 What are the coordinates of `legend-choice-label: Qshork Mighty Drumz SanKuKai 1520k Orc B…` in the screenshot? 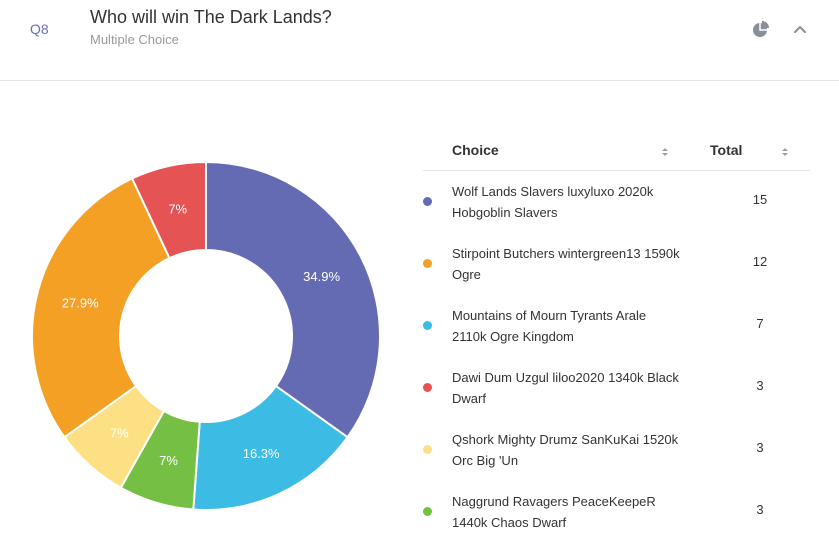 It's located at (565, 450).